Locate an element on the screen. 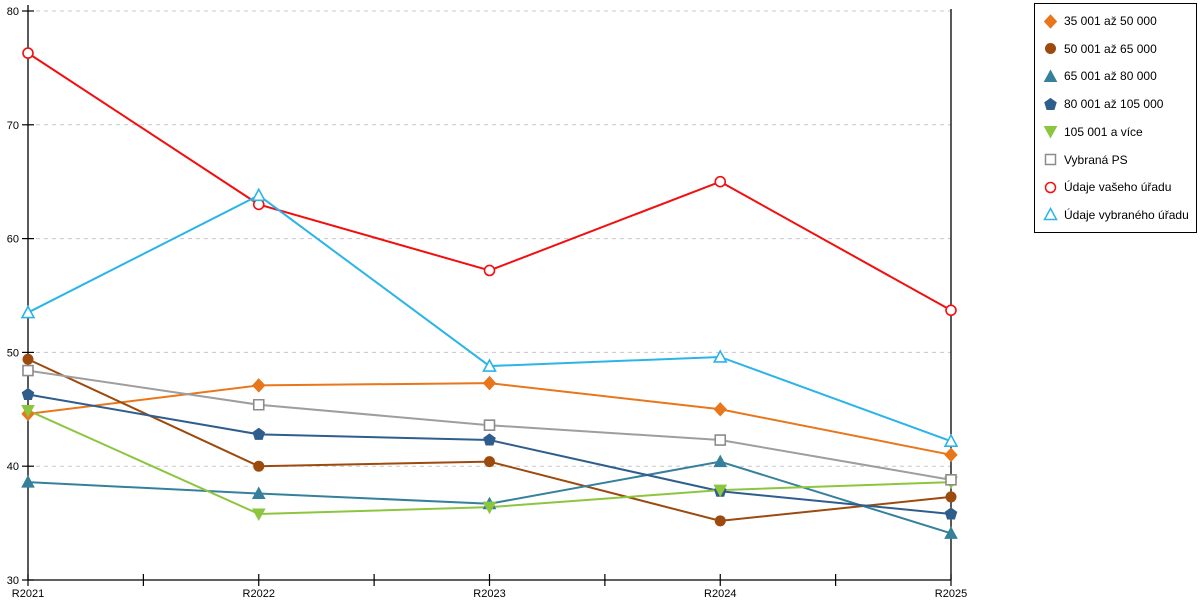 The width and height of the screenshot is (1200, 600). legend-item-7: Údaje vybraného úřadu is located at coordinates (1116, 215).